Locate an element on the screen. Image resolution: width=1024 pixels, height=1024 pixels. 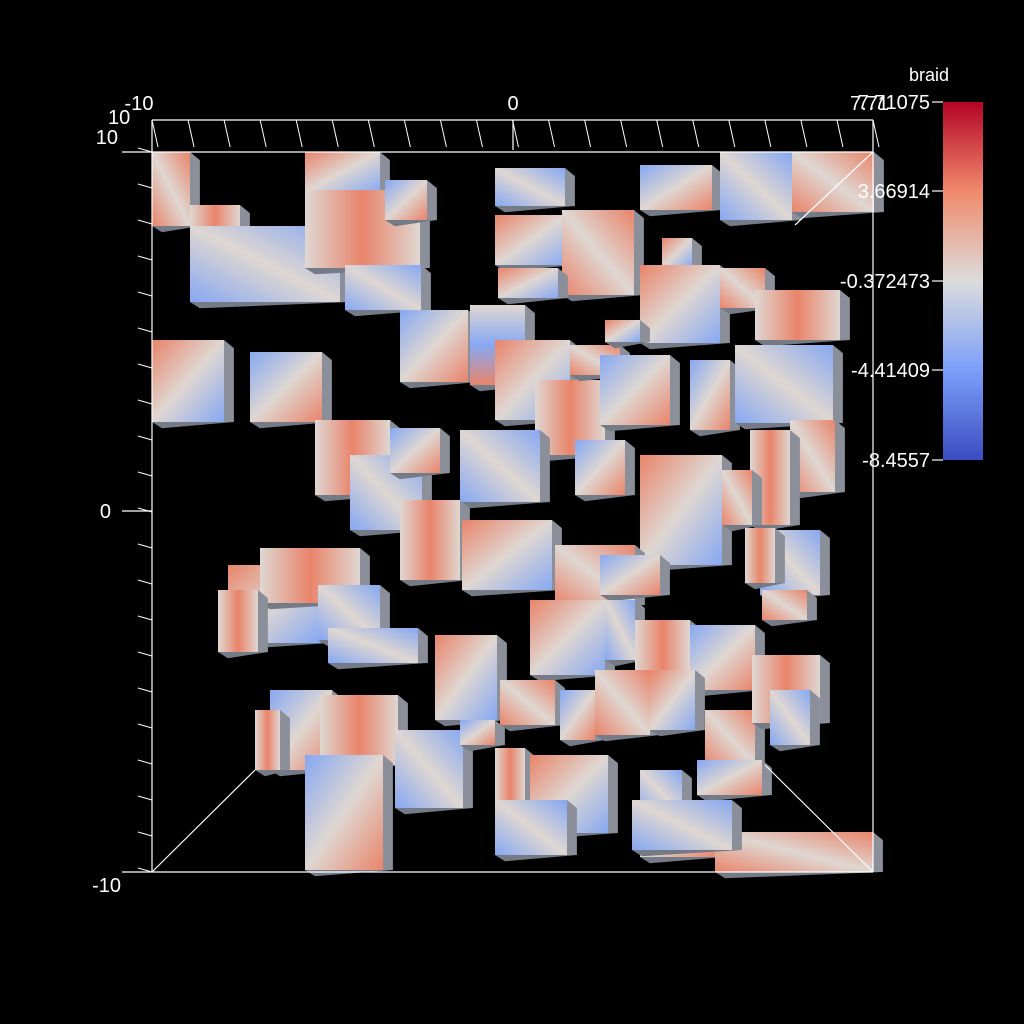
left-axis-label-max: 10 is located at coordinates (107, 138).